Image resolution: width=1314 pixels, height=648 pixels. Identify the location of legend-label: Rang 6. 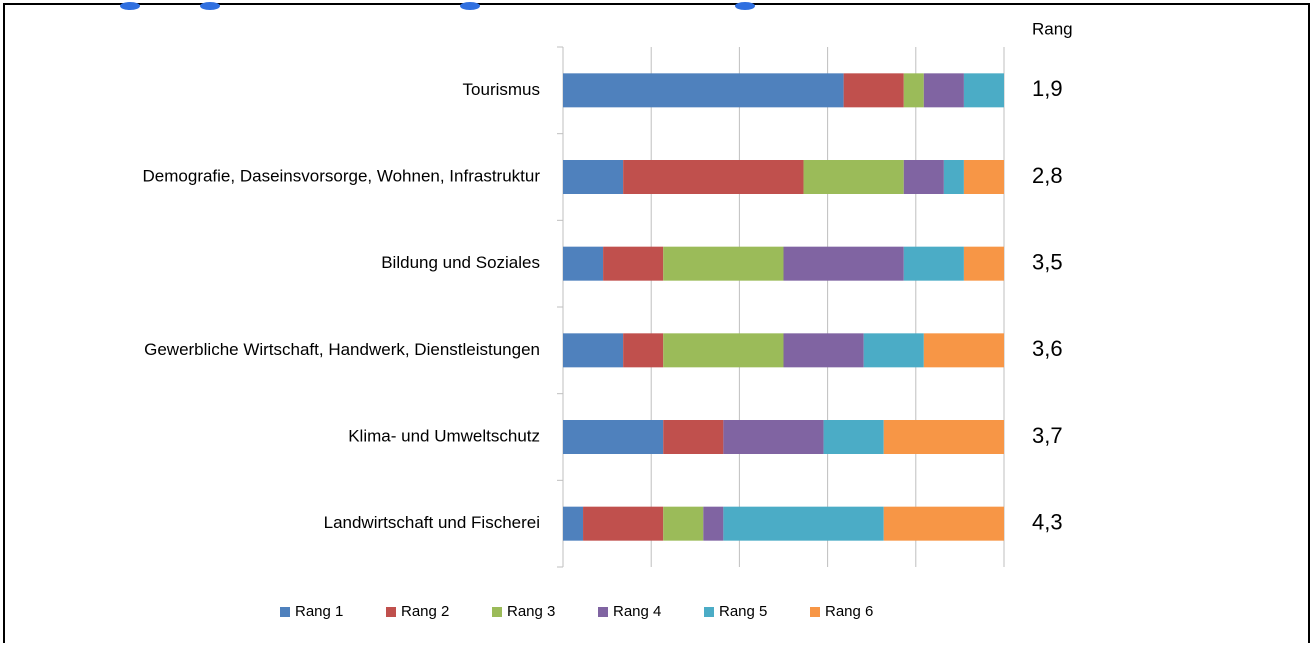
(849, 611).